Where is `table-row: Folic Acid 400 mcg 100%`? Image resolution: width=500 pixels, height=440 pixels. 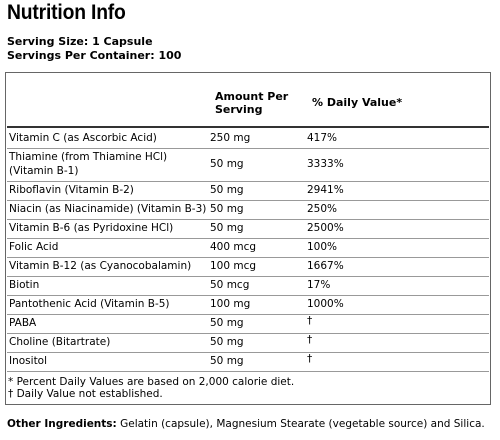
table-row: Folic Acid 400 mcg 100% is located at coordinates (248, 249).